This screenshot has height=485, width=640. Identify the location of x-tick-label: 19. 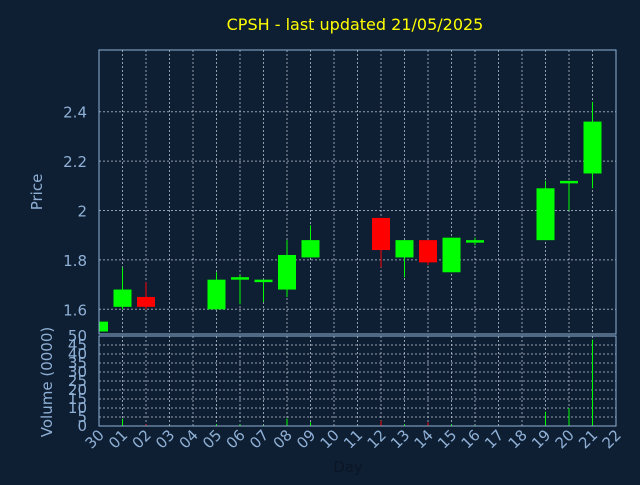
(541, 439).